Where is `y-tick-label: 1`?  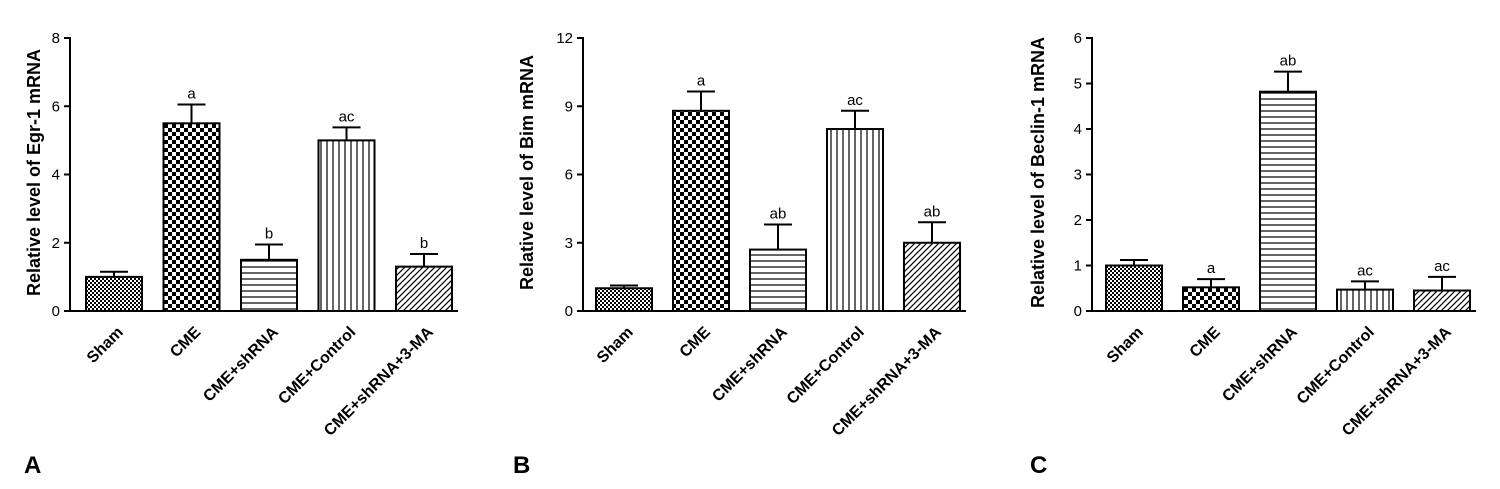 y-tick-label: 1 is located at coordinates (1078, 266).